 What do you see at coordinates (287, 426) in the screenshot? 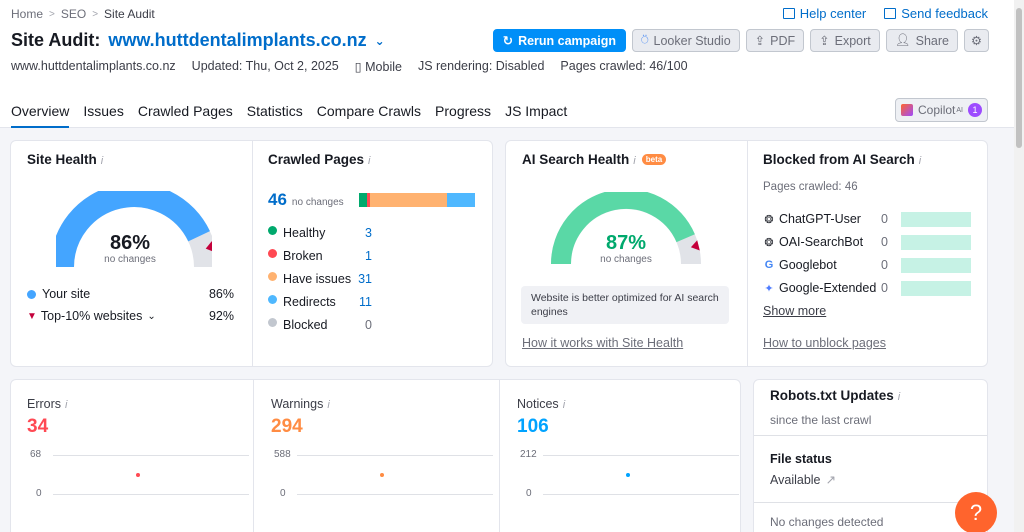
I see `warnings-value: 294` at bounding box center [287, 426].